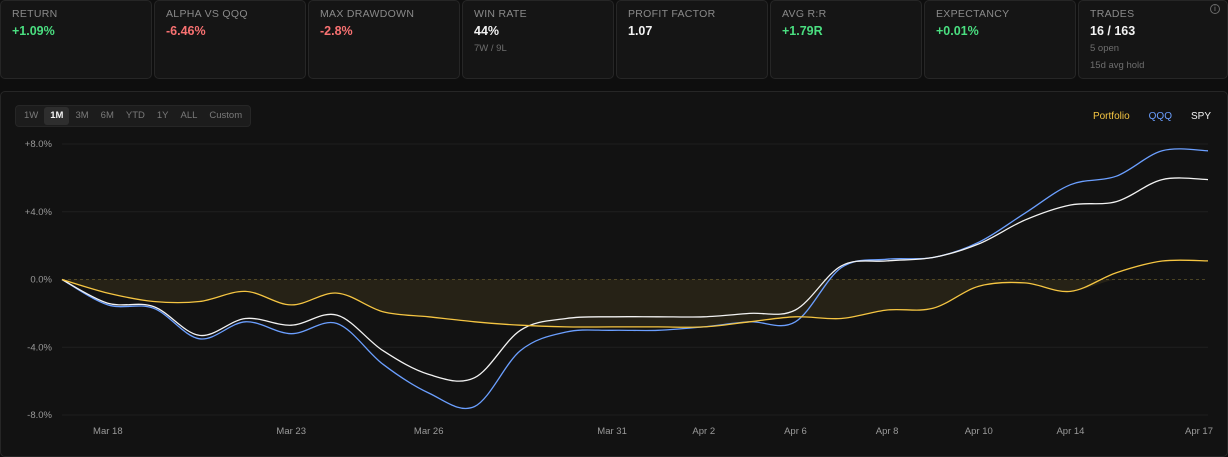 Image resolution: width=1228 pixels, height=457 pixels. What do you see at coordinates (490, 48) in the screenshot?
I see `stat-sub-win-rate: 7W / 9L` at bounding box center [490, 48].